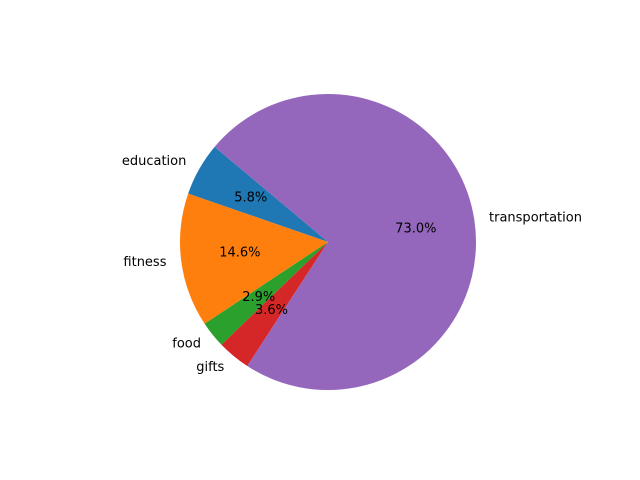 The image size is (640, 480). I want to click on slice-label-fitness: fitness, so click(144, 262).